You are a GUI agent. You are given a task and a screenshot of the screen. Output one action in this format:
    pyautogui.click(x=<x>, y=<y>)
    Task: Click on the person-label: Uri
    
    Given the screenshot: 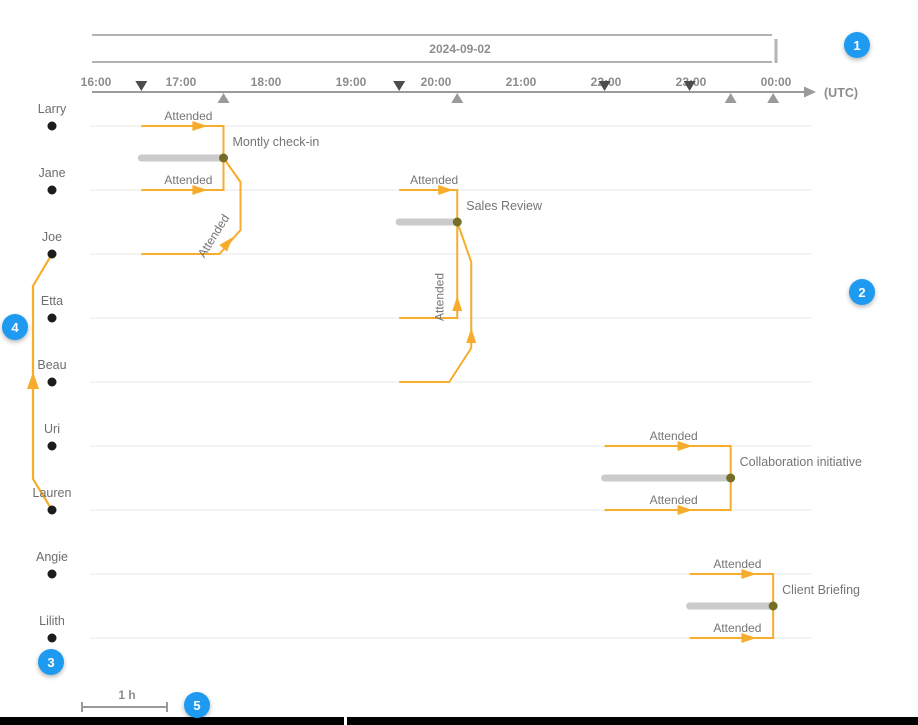 What is the action you would take?
    pyautogui.click(x=52, y=429)
    